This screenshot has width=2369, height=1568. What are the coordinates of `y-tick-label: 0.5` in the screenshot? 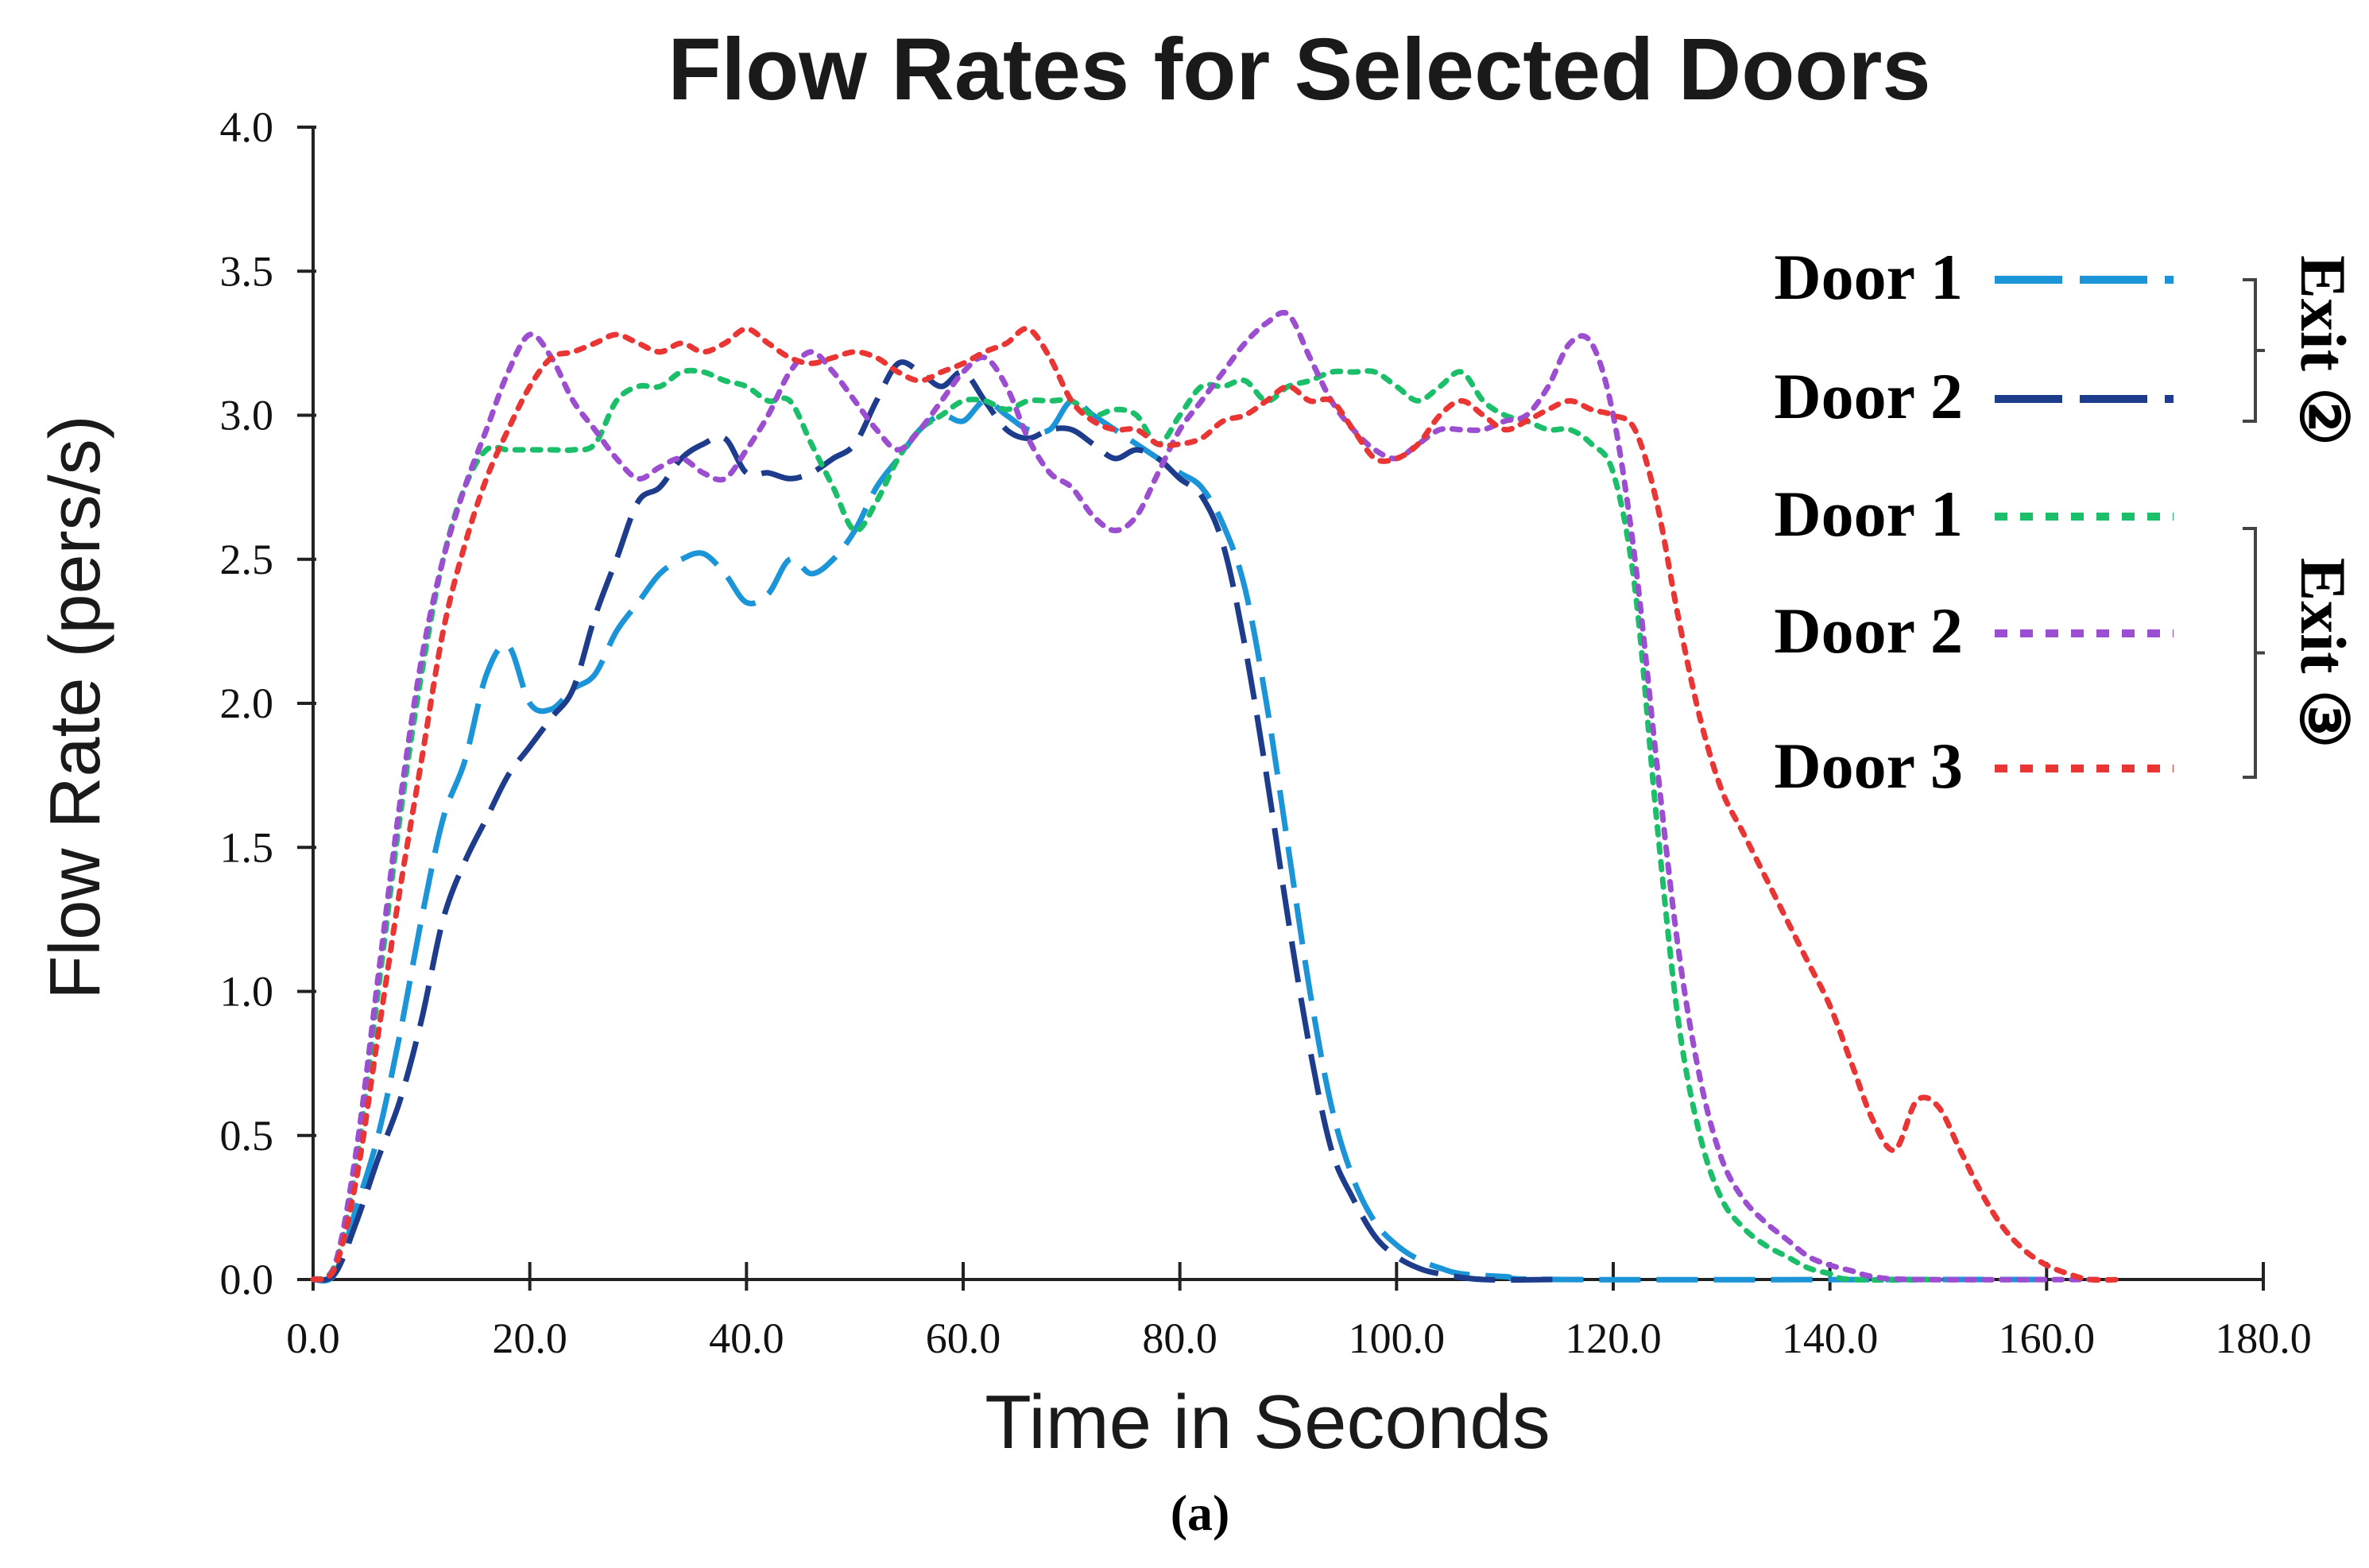 It's located at (247, 1136).